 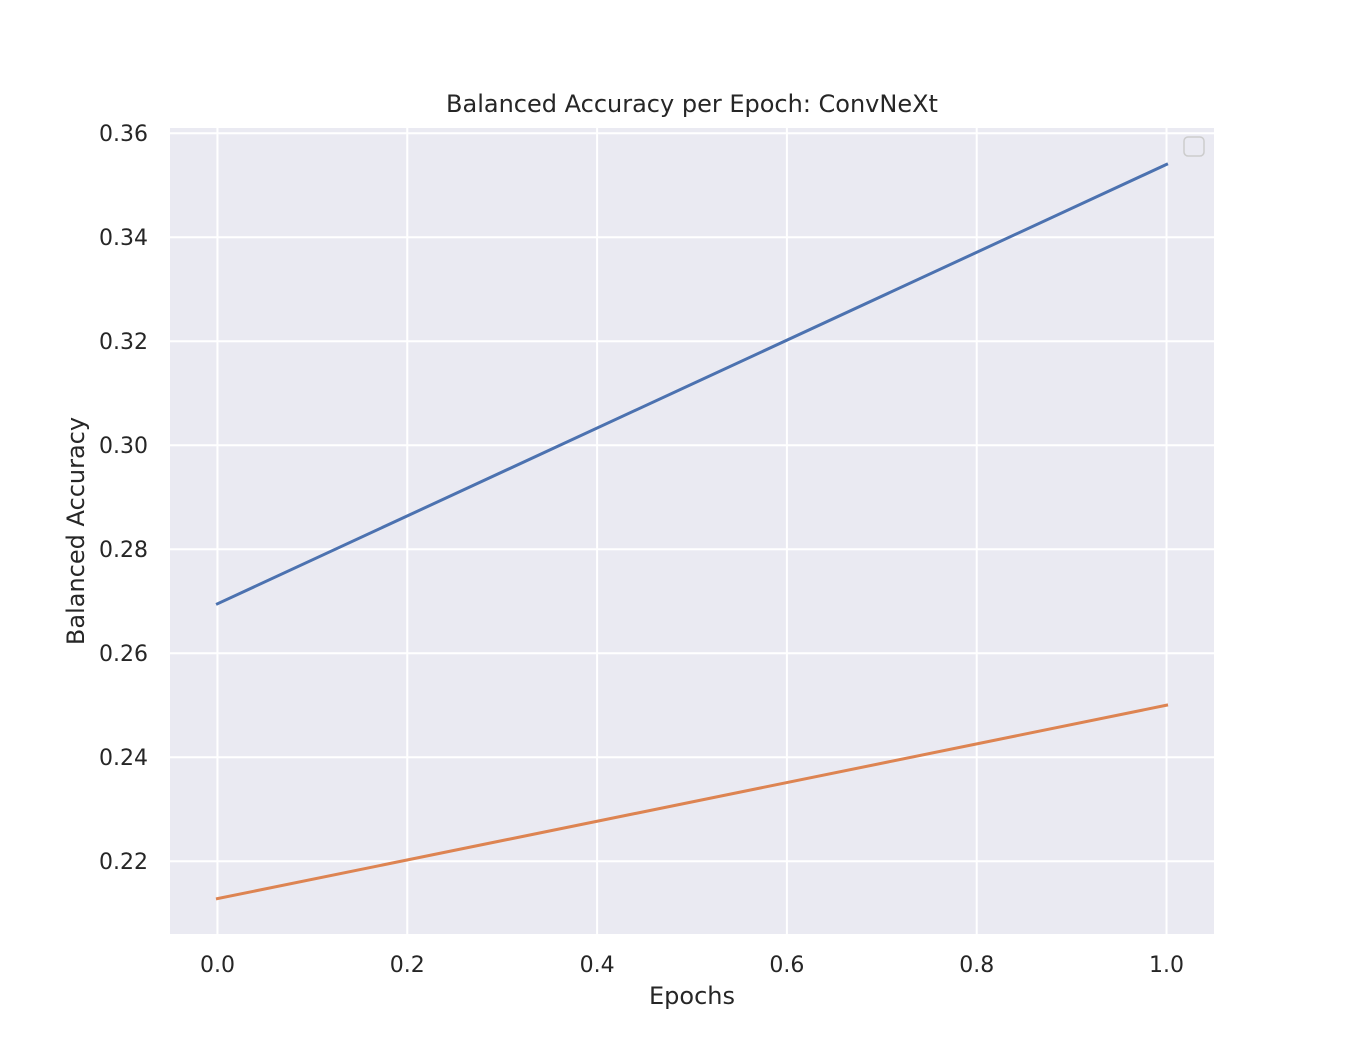 I want to click on x-axis-ticks: 0.0 0.2 0.4 0.6 0.8 1.0, so click(x=692, y=965).